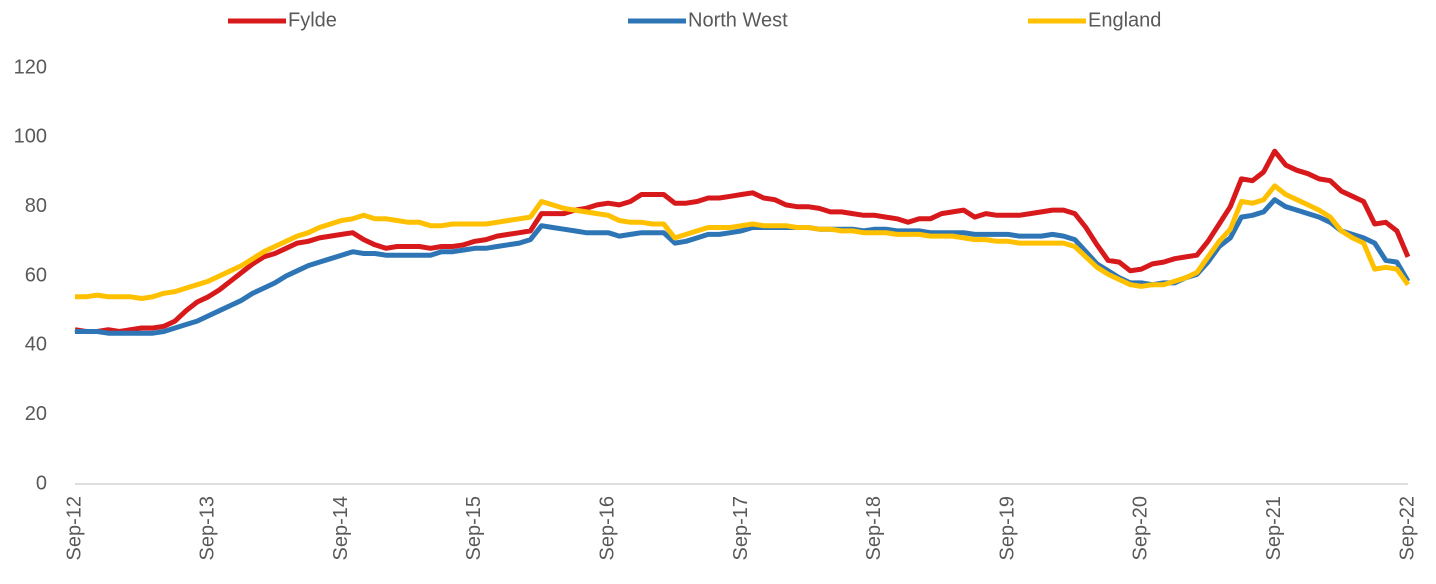  I want to click on x-tick-label: Sep-19, so click(1007, 528).